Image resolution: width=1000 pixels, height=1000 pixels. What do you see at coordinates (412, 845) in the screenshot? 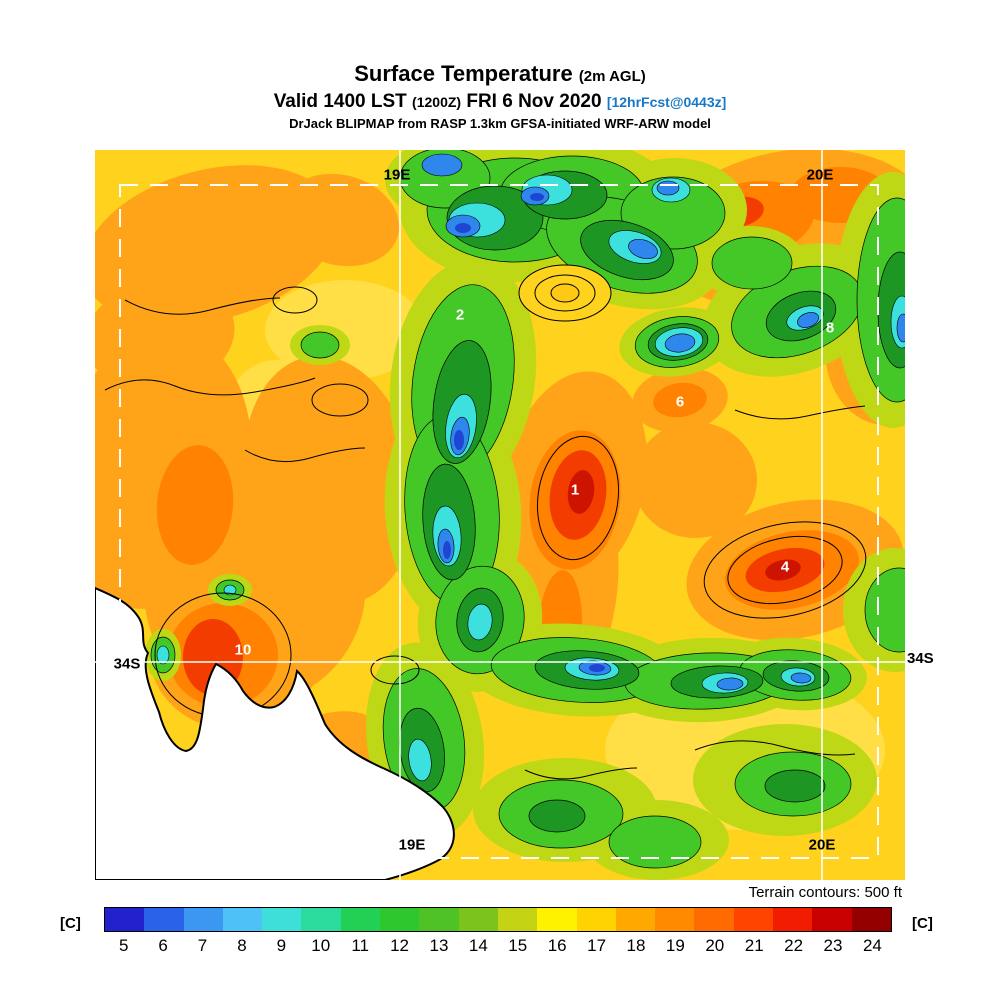
I see `grid-label-19e-bottom: 19E` at bounding box center [412, 845].